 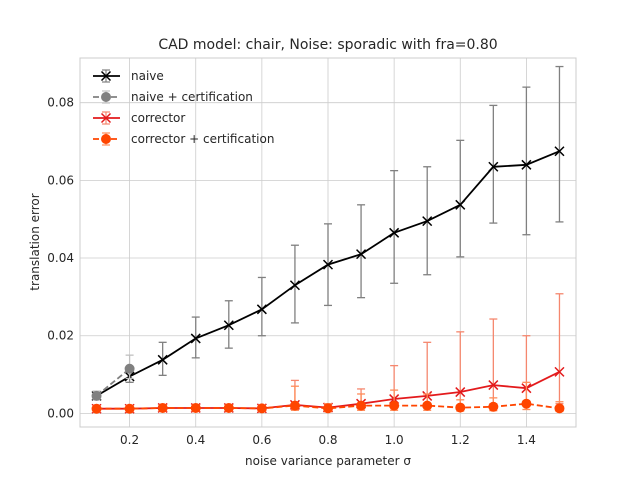 What do you see at coordinates (328, 461) in the screenshot?
I see `x-axis-label: noise variance parameter σ` at bounding box center [328, 461].